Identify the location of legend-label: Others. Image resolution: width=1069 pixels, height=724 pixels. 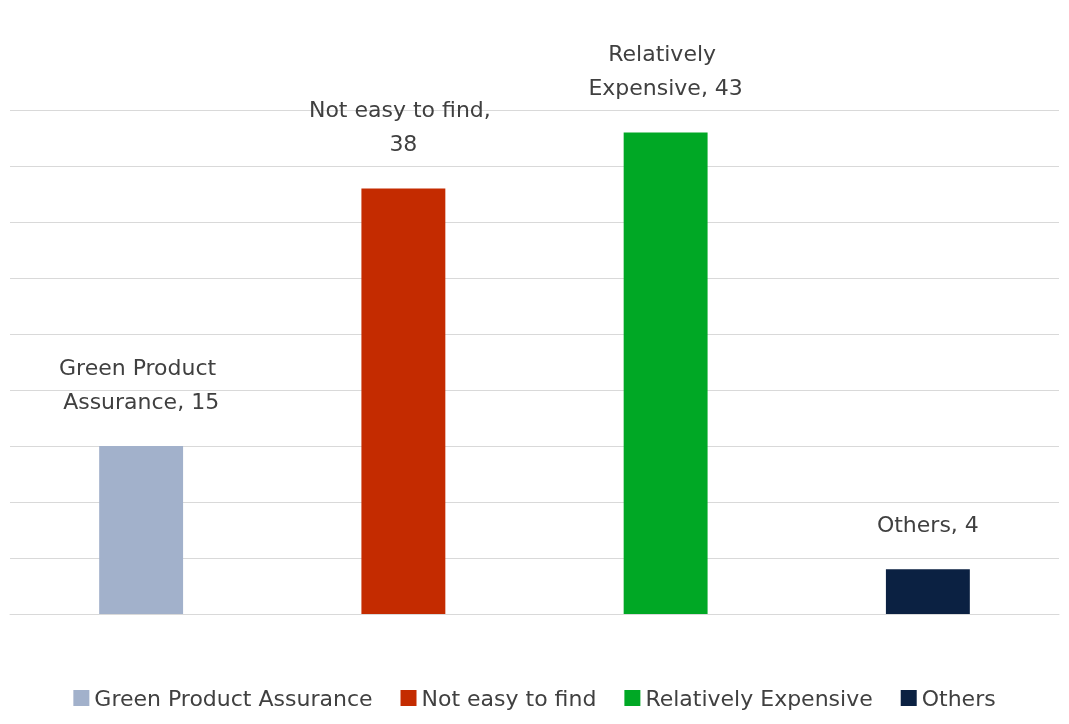
(958, 698).